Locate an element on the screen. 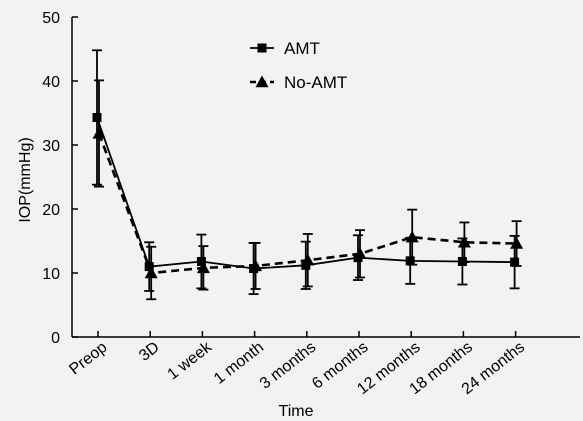 The width and height of the screenshot is (583, 421). legend-item: No-AMT is located at coordinates (298, 82).